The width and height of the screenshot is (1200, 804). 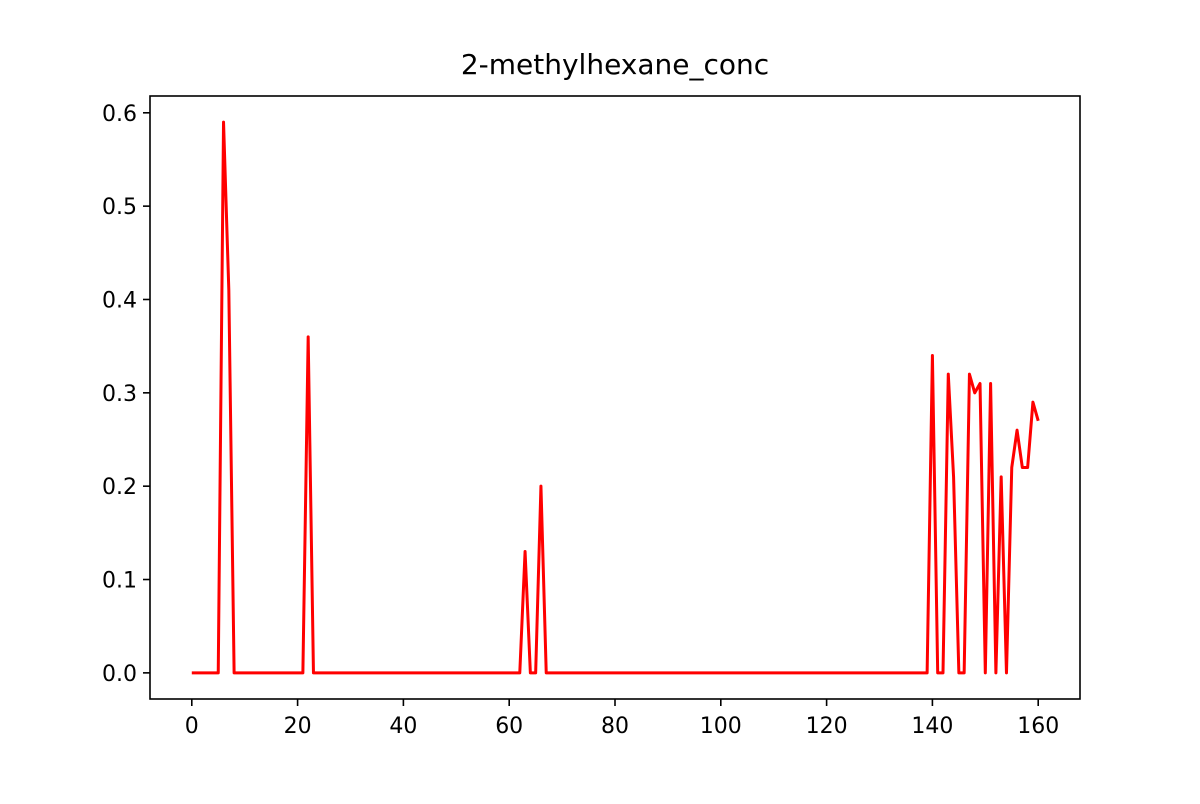 I want to click on x-axis: 0 20 40 60 80 100 120 140 160, so click(x=622, y=719).